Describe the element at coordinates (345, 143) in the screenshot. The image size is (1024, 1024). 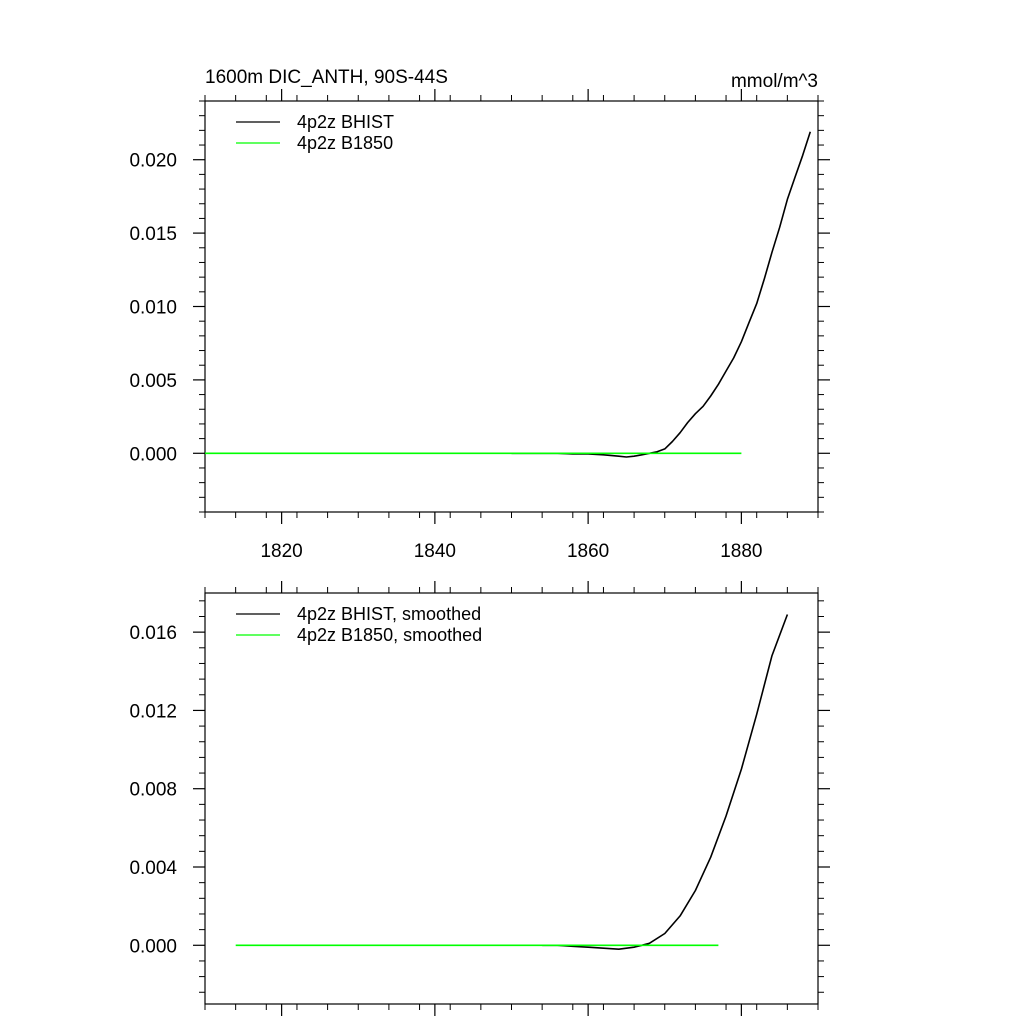
I see `legend-label-b1850: 4p2z B1850` at that location.